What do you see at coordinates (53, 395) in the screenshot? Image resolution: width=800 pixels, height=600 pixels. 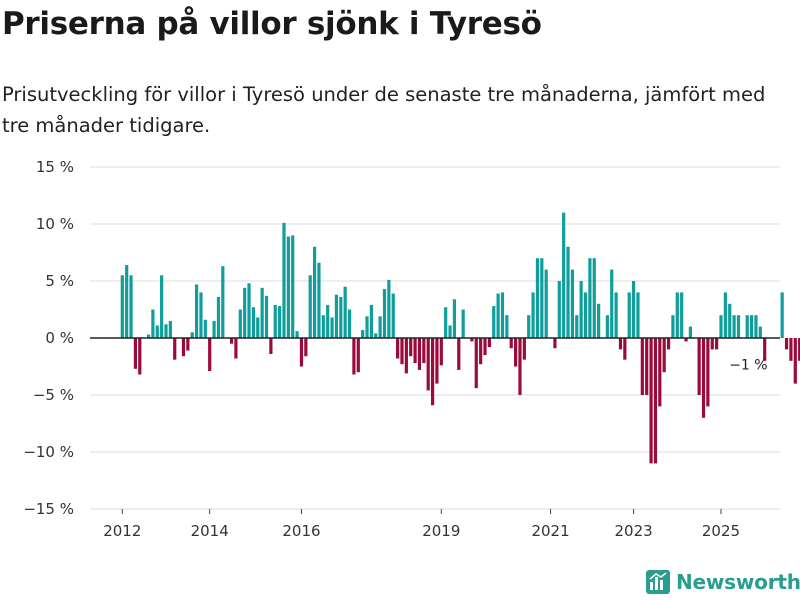 I see `y-tick-label: −5 %` at bounding box center [53, 395].